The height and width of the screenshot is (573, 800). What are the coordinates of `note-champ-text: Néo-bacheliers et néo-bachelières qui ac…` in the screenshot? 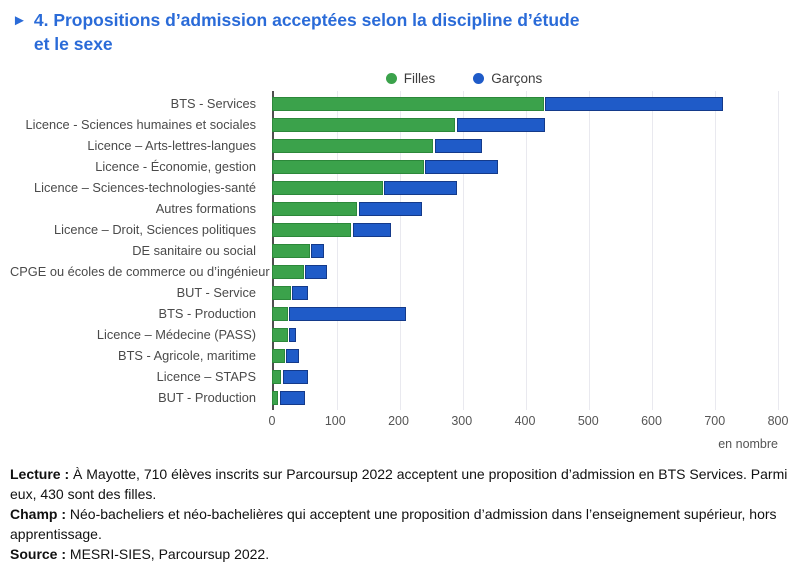 It's located at (393, 524).